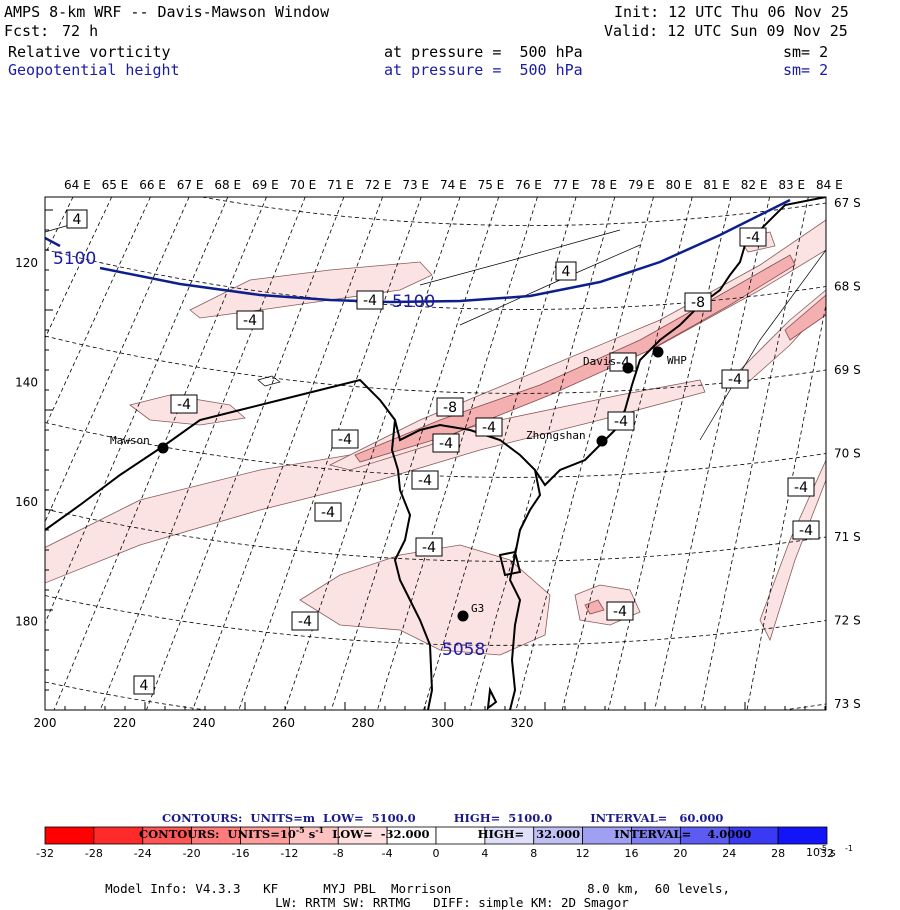 Image resolution: width=900 pixels, height=910 pixels. What do you see at coordinates (45, 723) in the screenshot?
I see `x-tick-label: 200` at bounding box center [45, 723].